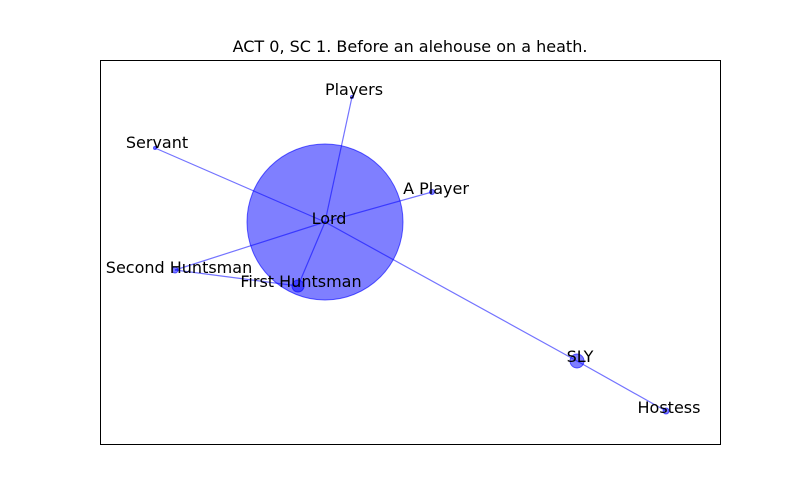 The height and width of the screenshot is (500, 800). Describe the element at coordinates (155, 148) in the screenshot. I see `node-servant` at that location.